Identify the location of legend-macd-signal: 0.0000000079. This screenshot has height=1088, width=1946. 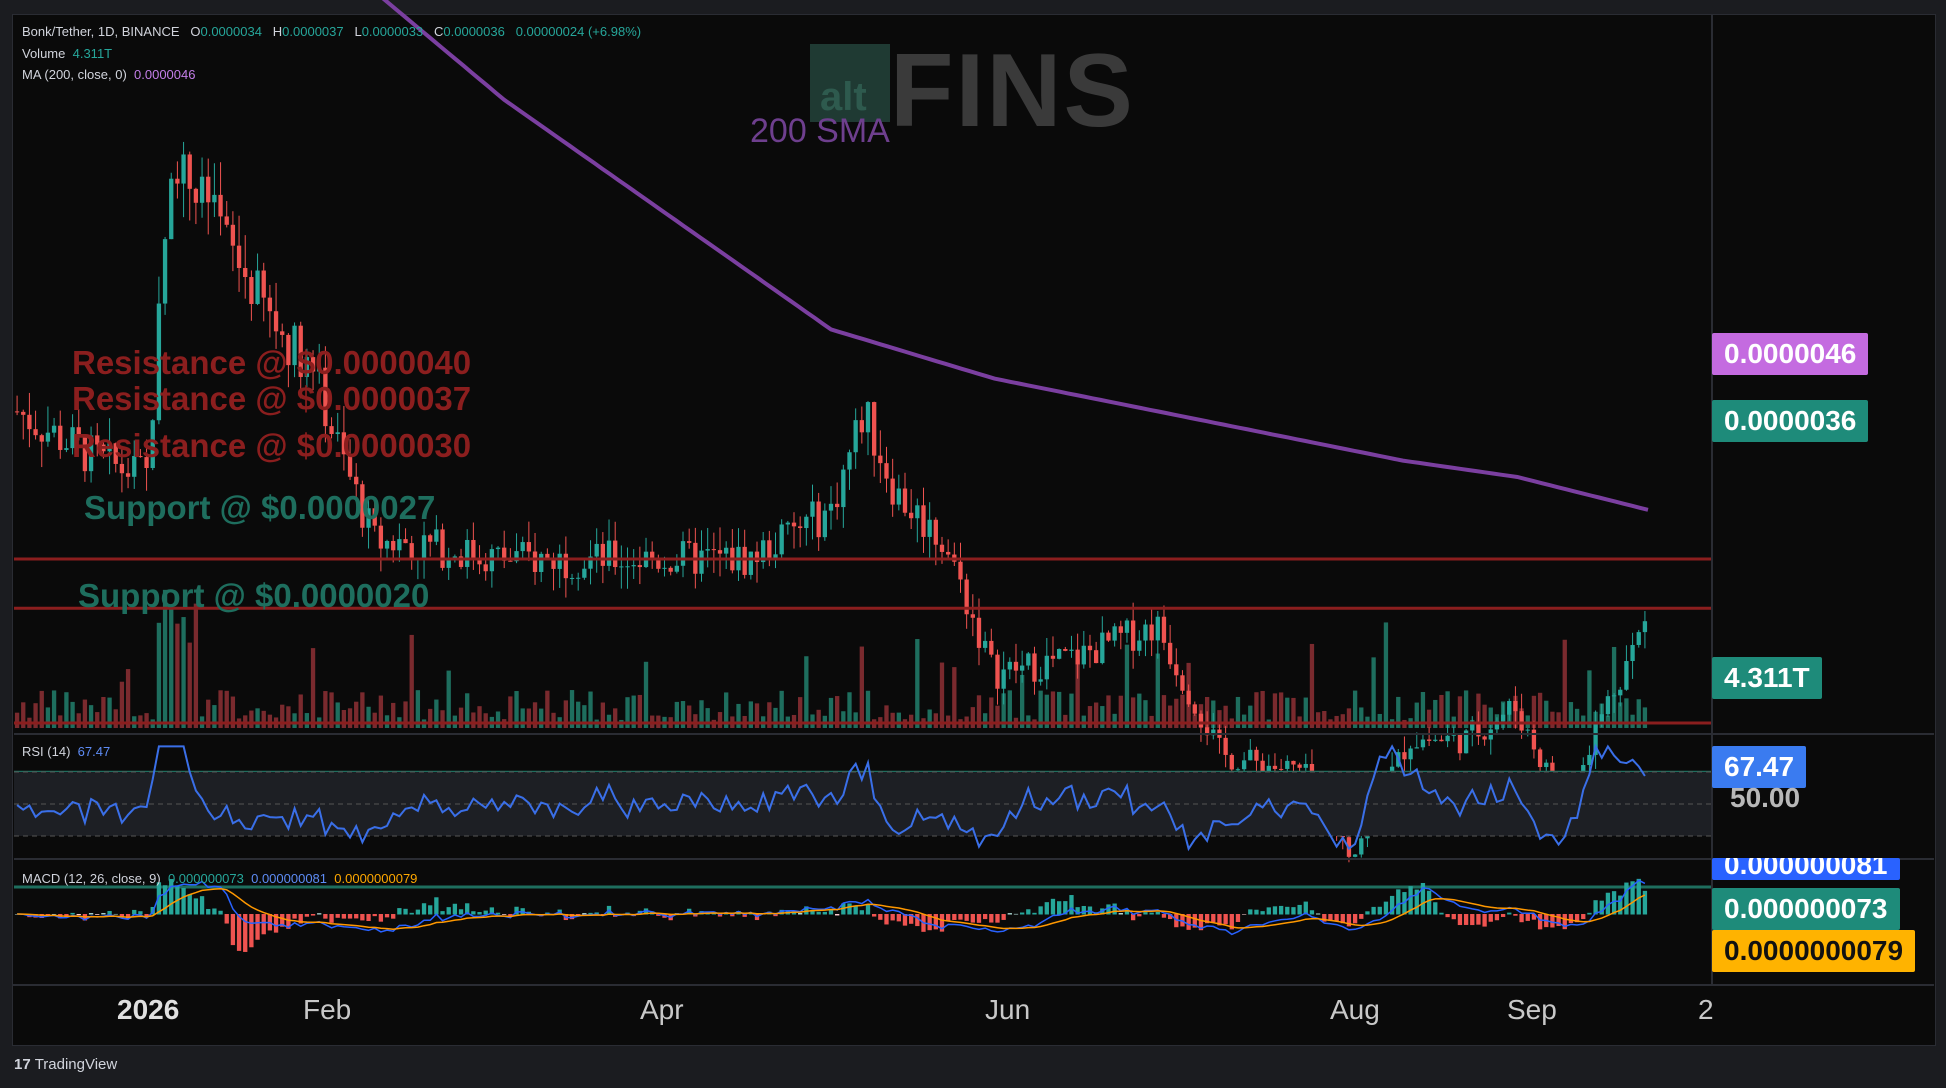
(376, 878).